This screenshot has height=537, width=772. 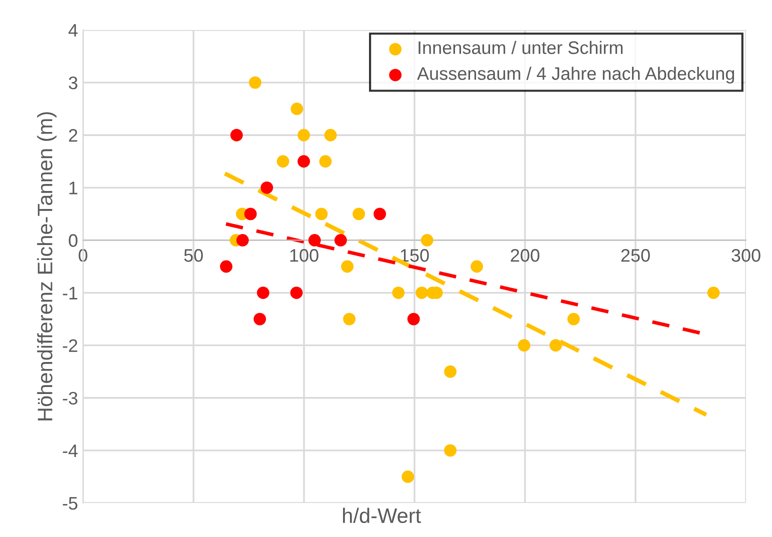 What do you see at coordinates (70, 503) in the screenshot?
I see `y-tick-label: -5` at bounding box center [70, 503].